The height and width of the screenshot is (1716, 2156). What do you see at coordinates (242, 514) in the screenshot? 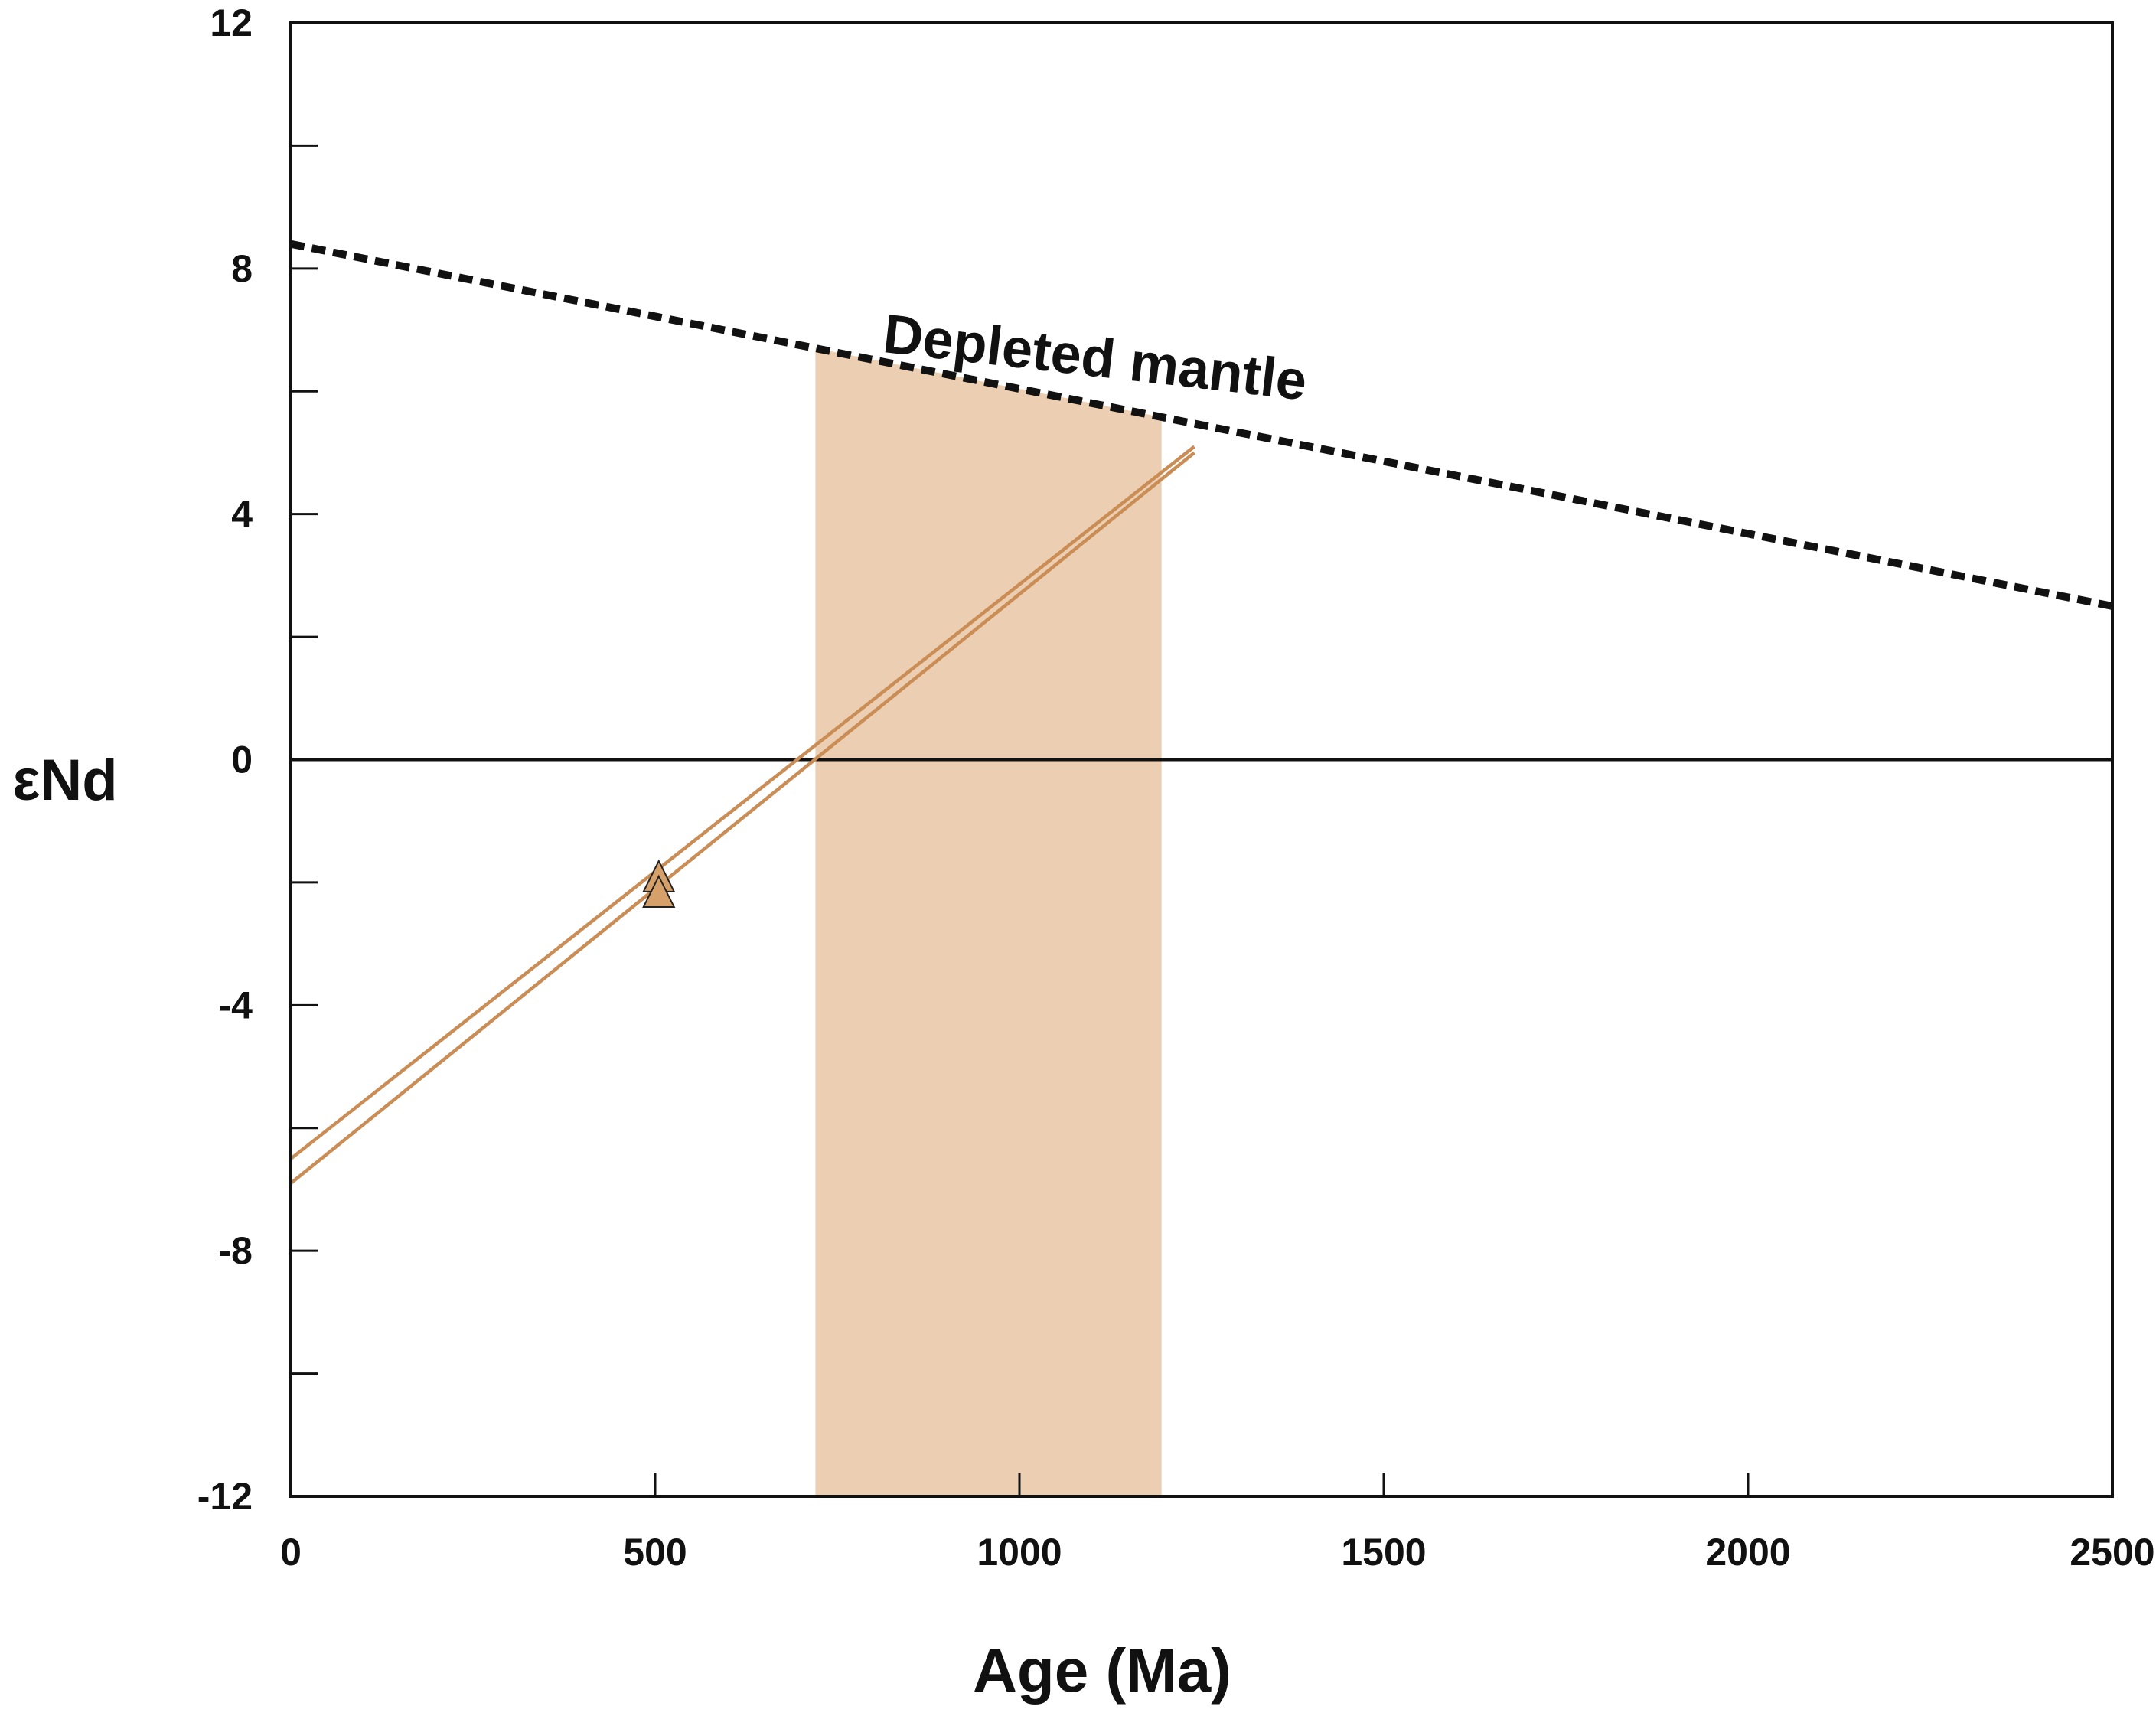
I see `y-tick-label: 4` at bounding box center [242, 514].